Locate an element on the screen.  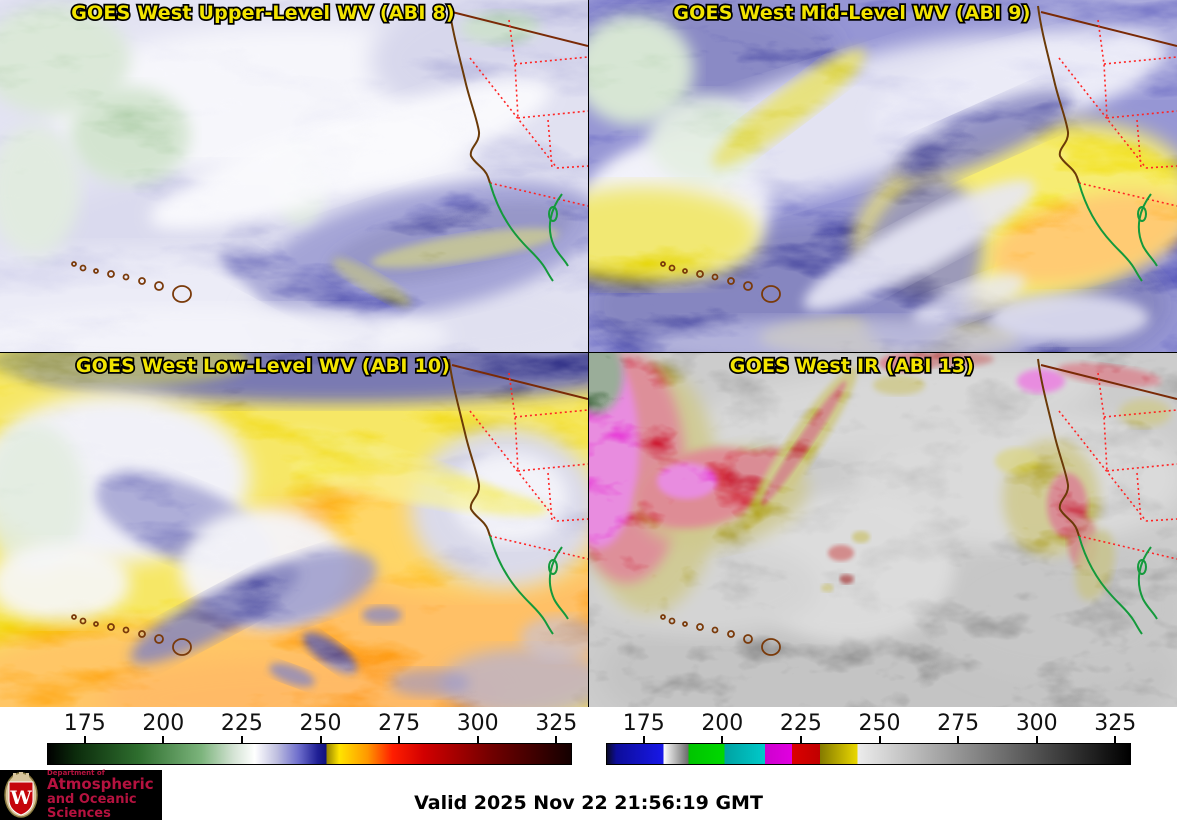
water-vapor-colorbar: 175 200 225 250 275 300 325 is located at coordinates (312, 738).